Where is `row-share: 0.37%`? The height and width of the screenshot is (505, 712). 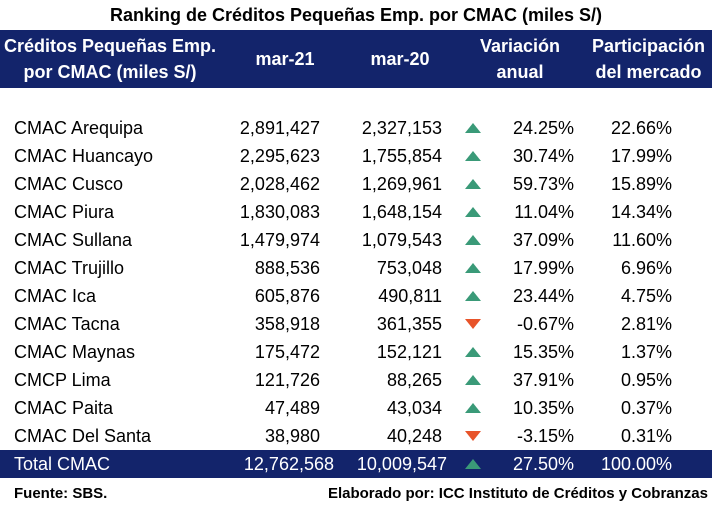
row-share: 0.37% is located at coordinates (646, 408).